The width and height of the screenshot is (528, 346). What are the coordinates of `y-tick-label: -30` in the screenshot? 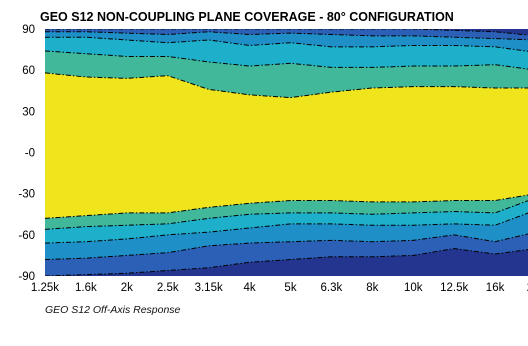 It's located at (26, 195).